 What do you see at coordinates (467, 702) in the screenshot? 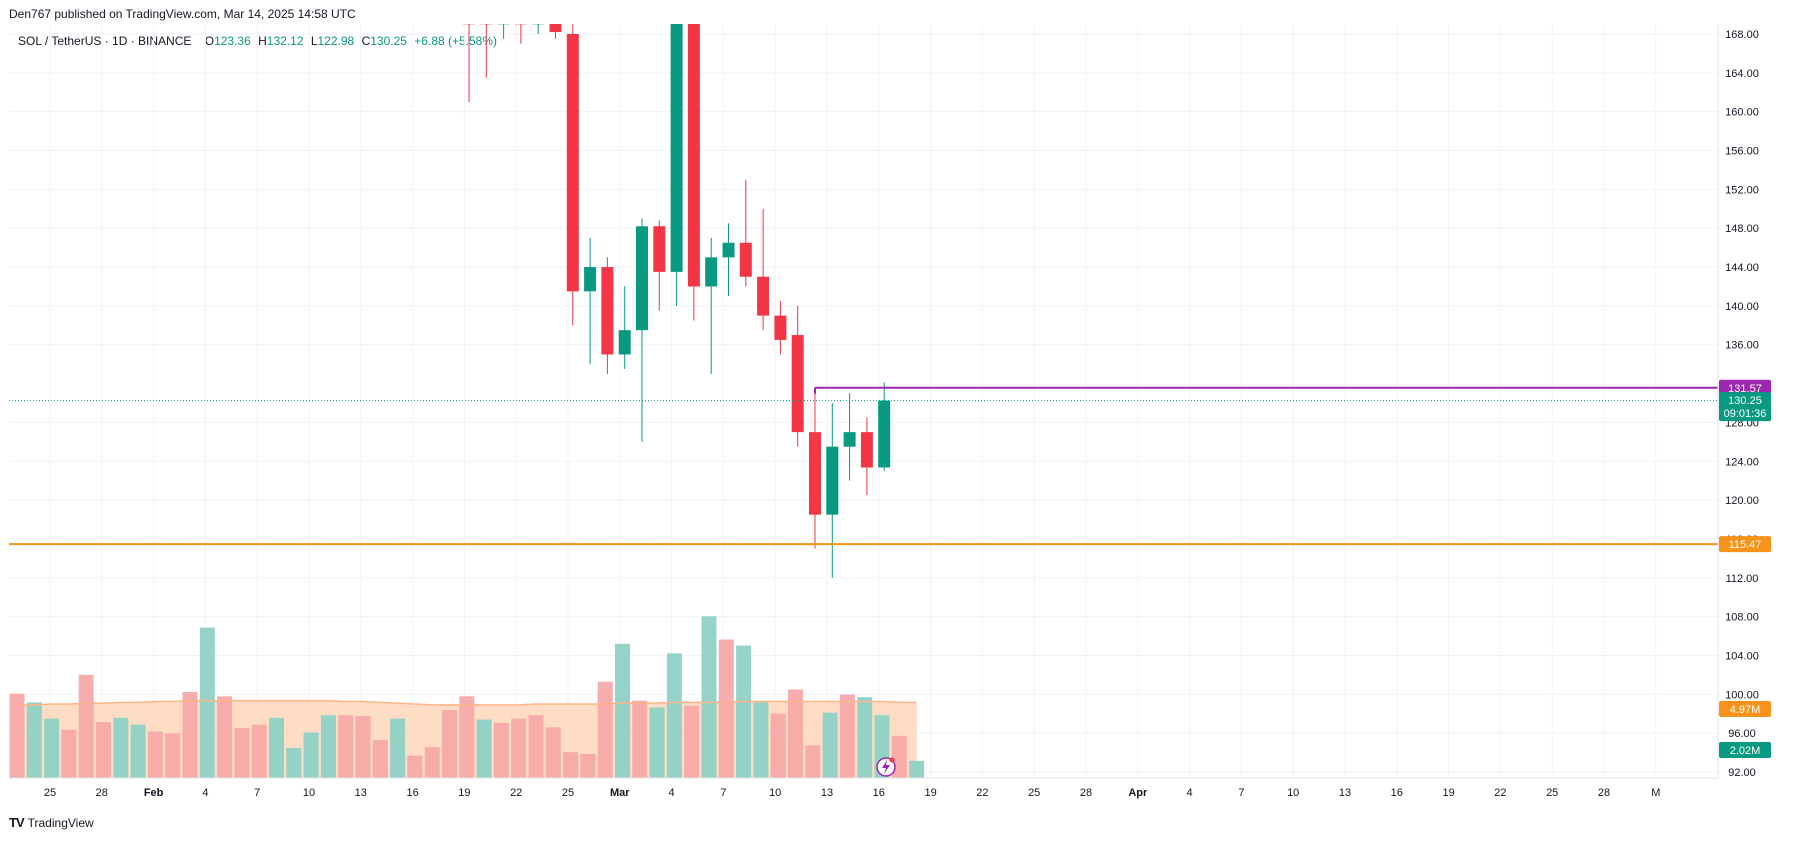
I see `volume-ma-line` at bounding box center [467, 702].